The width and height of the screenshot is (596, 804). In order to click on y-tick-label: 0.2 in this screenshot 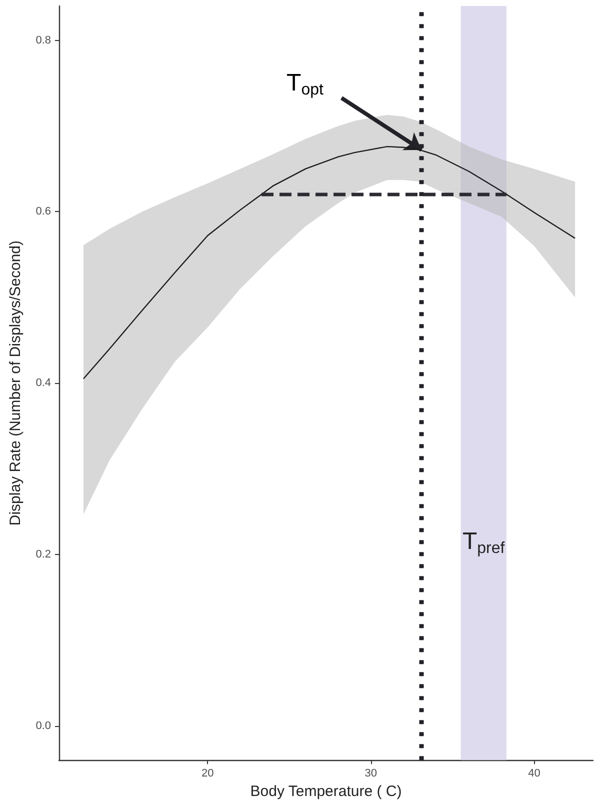, I will do `click(43, 554)`.